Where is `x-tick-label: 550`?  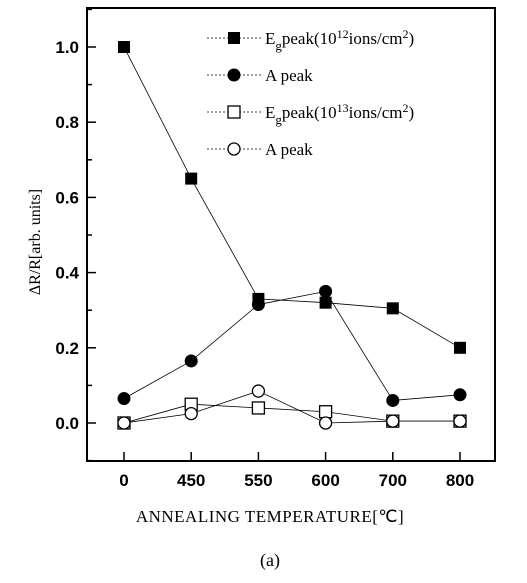
x-tick-label: 550 is located at coordinates (258, 480).